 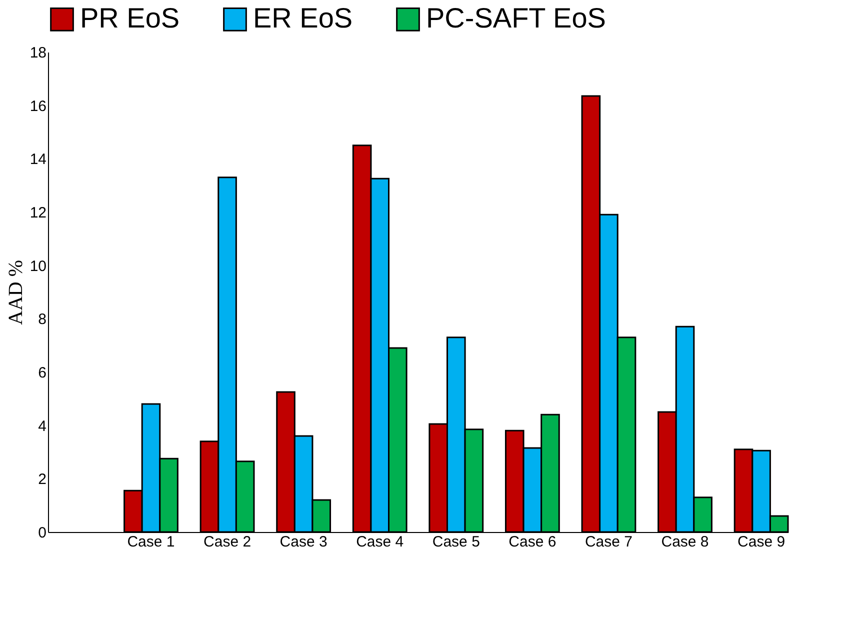 What do you see at coordinates (151, 542) in the screenshot?
I see `x-tick-label: Case 1` at bounding box center [151, 542].